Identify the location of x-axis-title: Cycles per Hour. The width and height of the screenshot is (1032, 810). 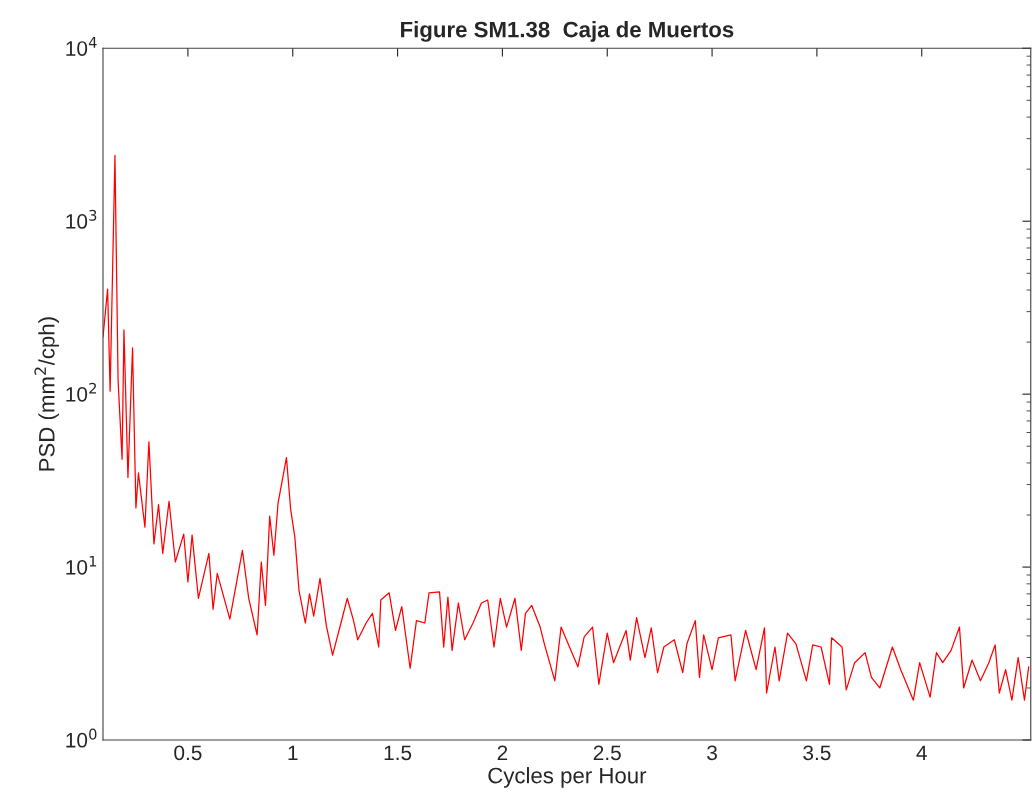
(567, 777).